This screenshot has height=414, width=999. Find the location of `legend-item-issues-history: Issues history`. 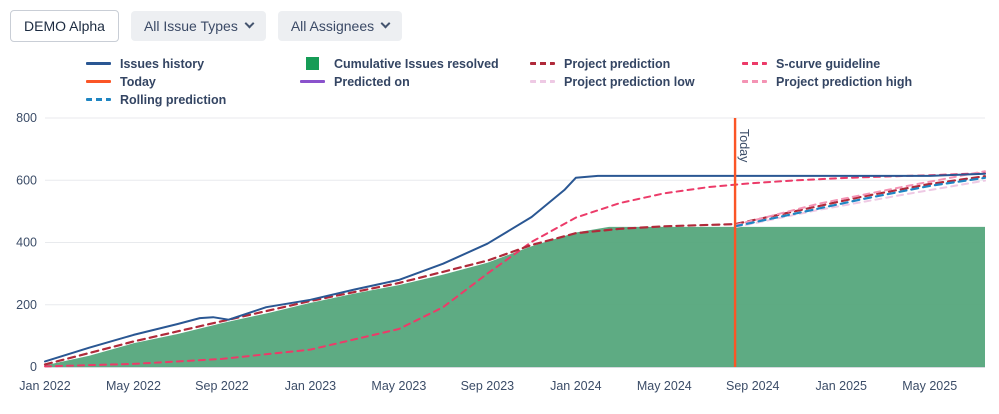

legend-item-issues-history: Issues history is located at coordinates (193, 63).